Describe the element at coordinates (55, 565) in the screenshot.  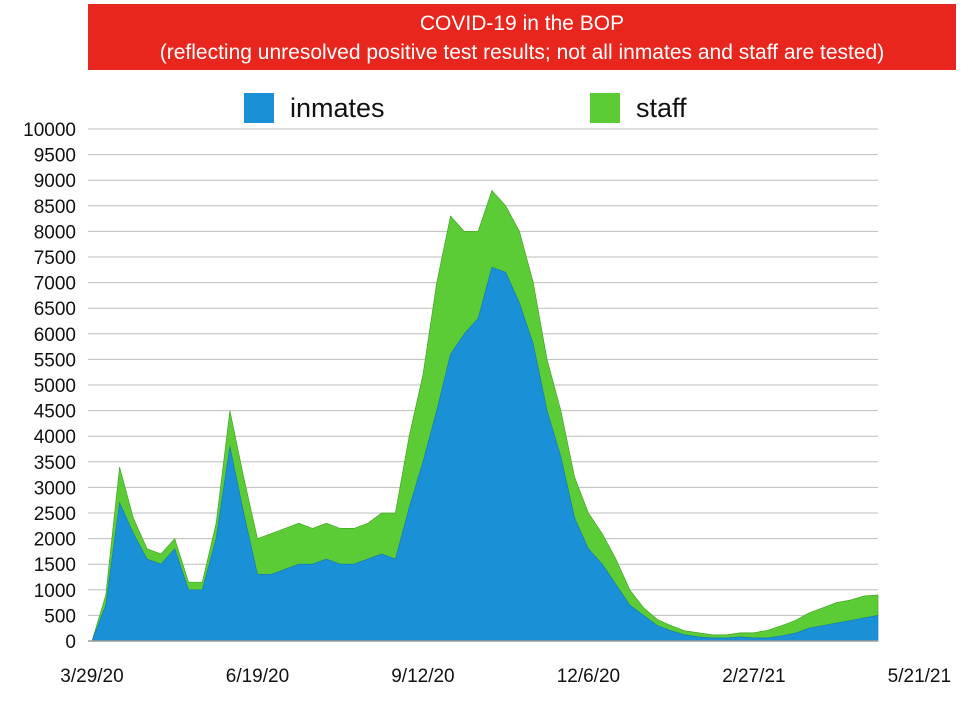
I see `y-tick-label: 1500` at that location.